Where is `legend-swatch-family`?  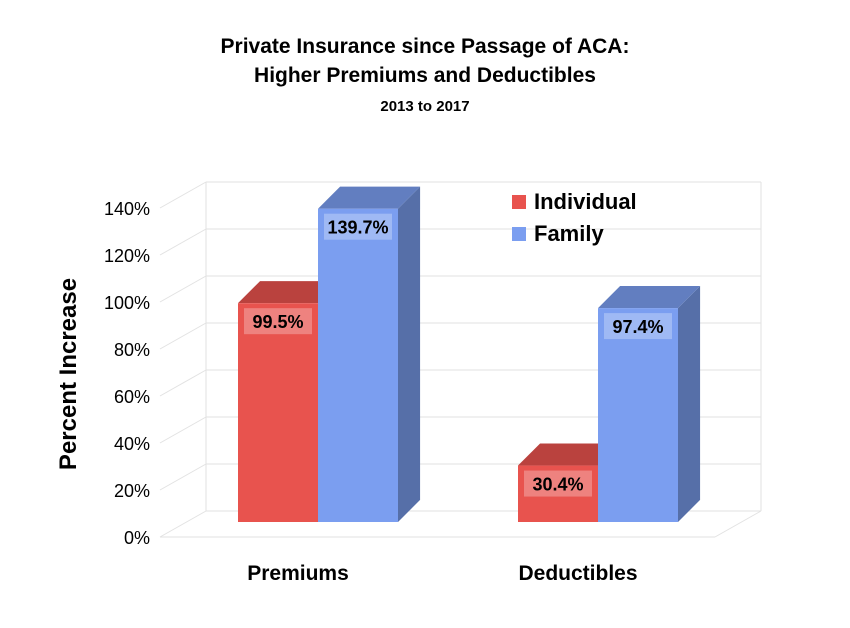
legend-swatch-family is located at coordinates (519, 234).